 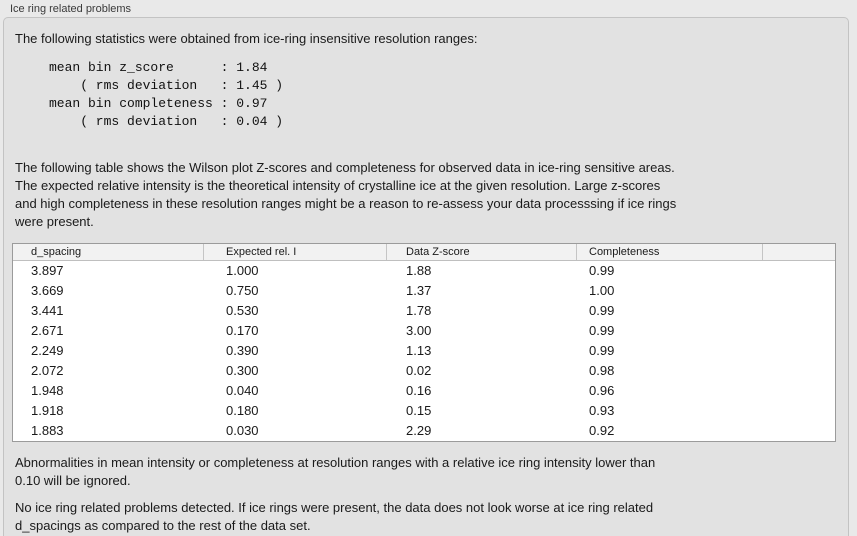 What do you see at coordinates (47, 410) in the screenshot?
I see `table-cell: 1.918` at bounding box center [47, 410].